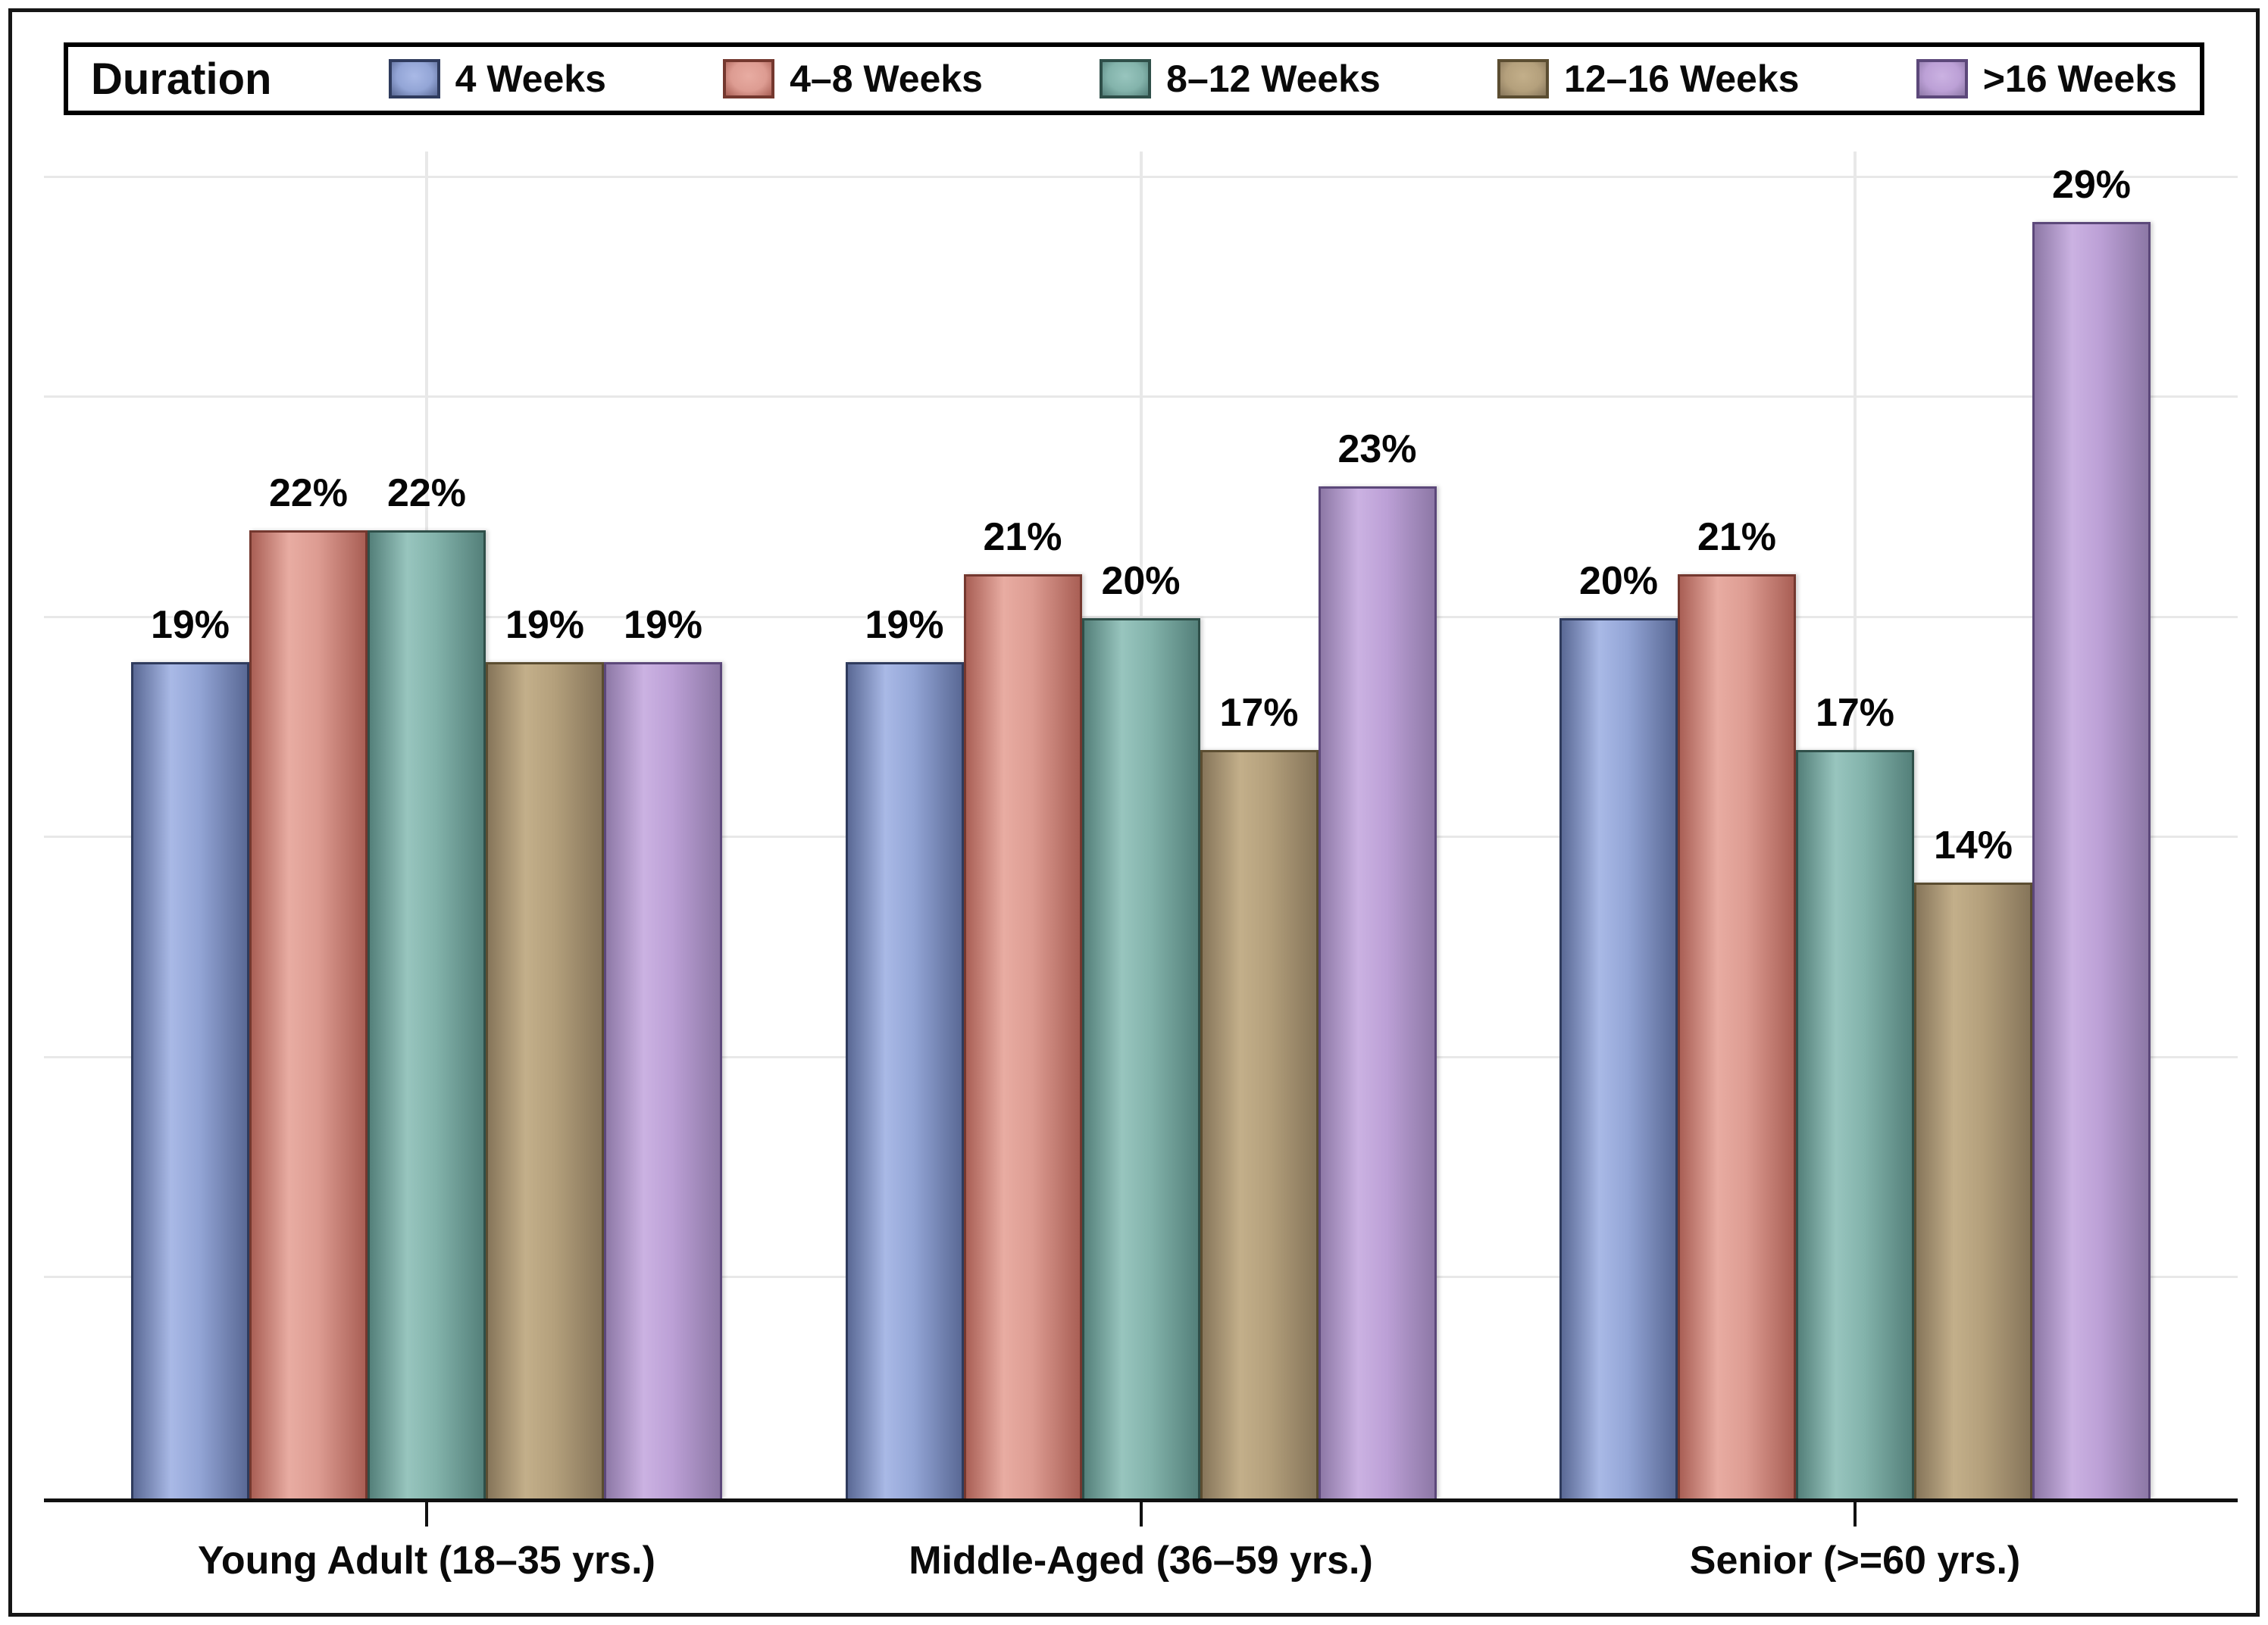 The width and height of the screenshot is (2268, 1625). What do you see at coordinates (2091, 830) in the screenshot?
I see `bar->16-weeks: 29%` at bounding box center [2091, 830].